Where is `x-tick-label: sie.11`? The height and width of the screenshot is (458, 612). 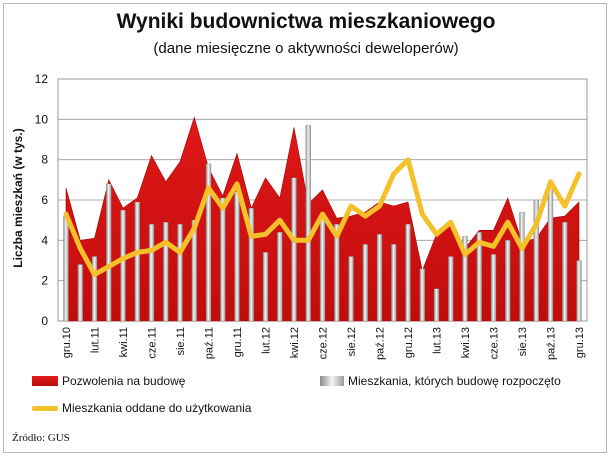
x-tick-label: sie.11 is located at coordinates (181, 341).